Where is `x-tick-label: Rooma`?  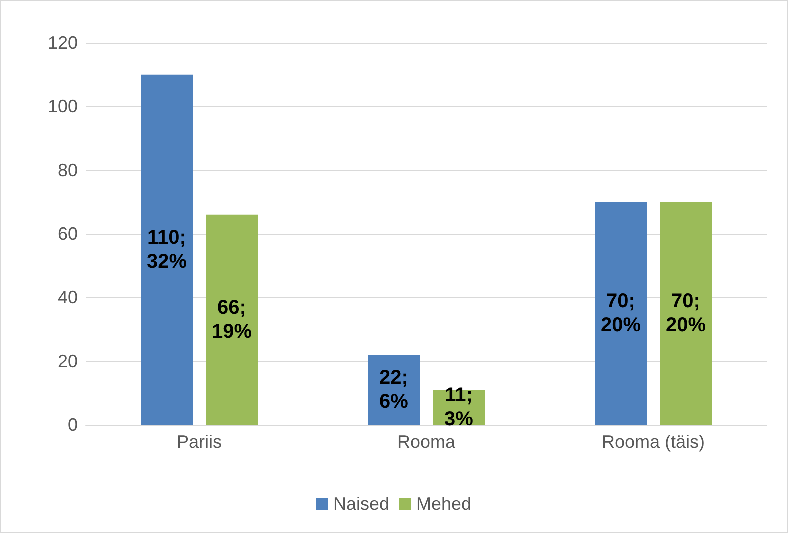 x-tick-label: Rooma is located at coordinates (426, 442).